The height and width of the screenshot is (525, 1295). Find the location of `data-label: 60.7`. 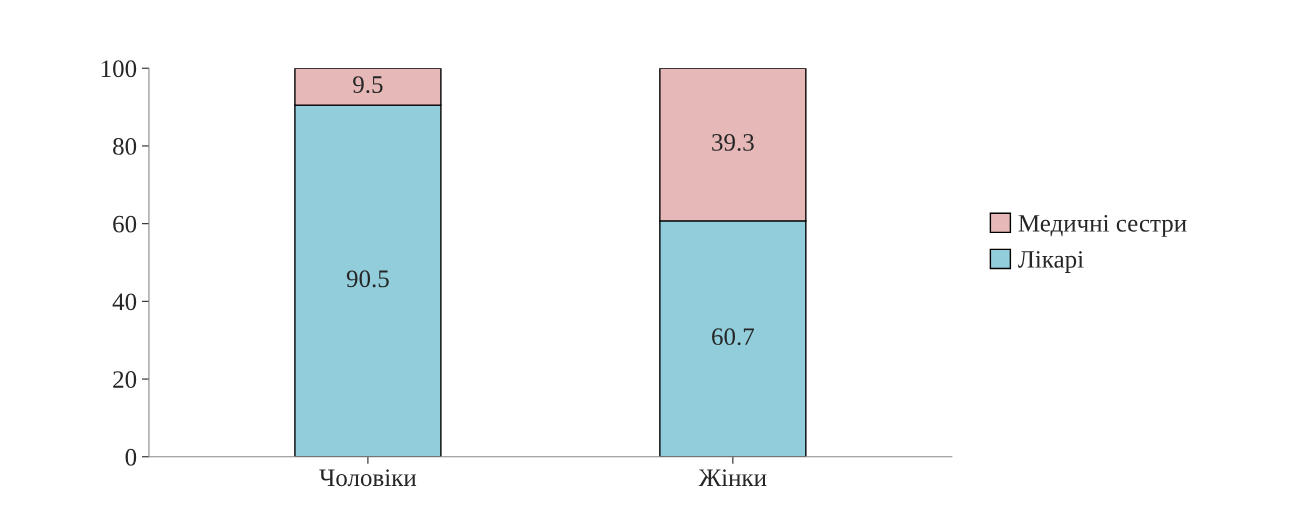

data-label: 60.7 is located at coordinates (733, 337).